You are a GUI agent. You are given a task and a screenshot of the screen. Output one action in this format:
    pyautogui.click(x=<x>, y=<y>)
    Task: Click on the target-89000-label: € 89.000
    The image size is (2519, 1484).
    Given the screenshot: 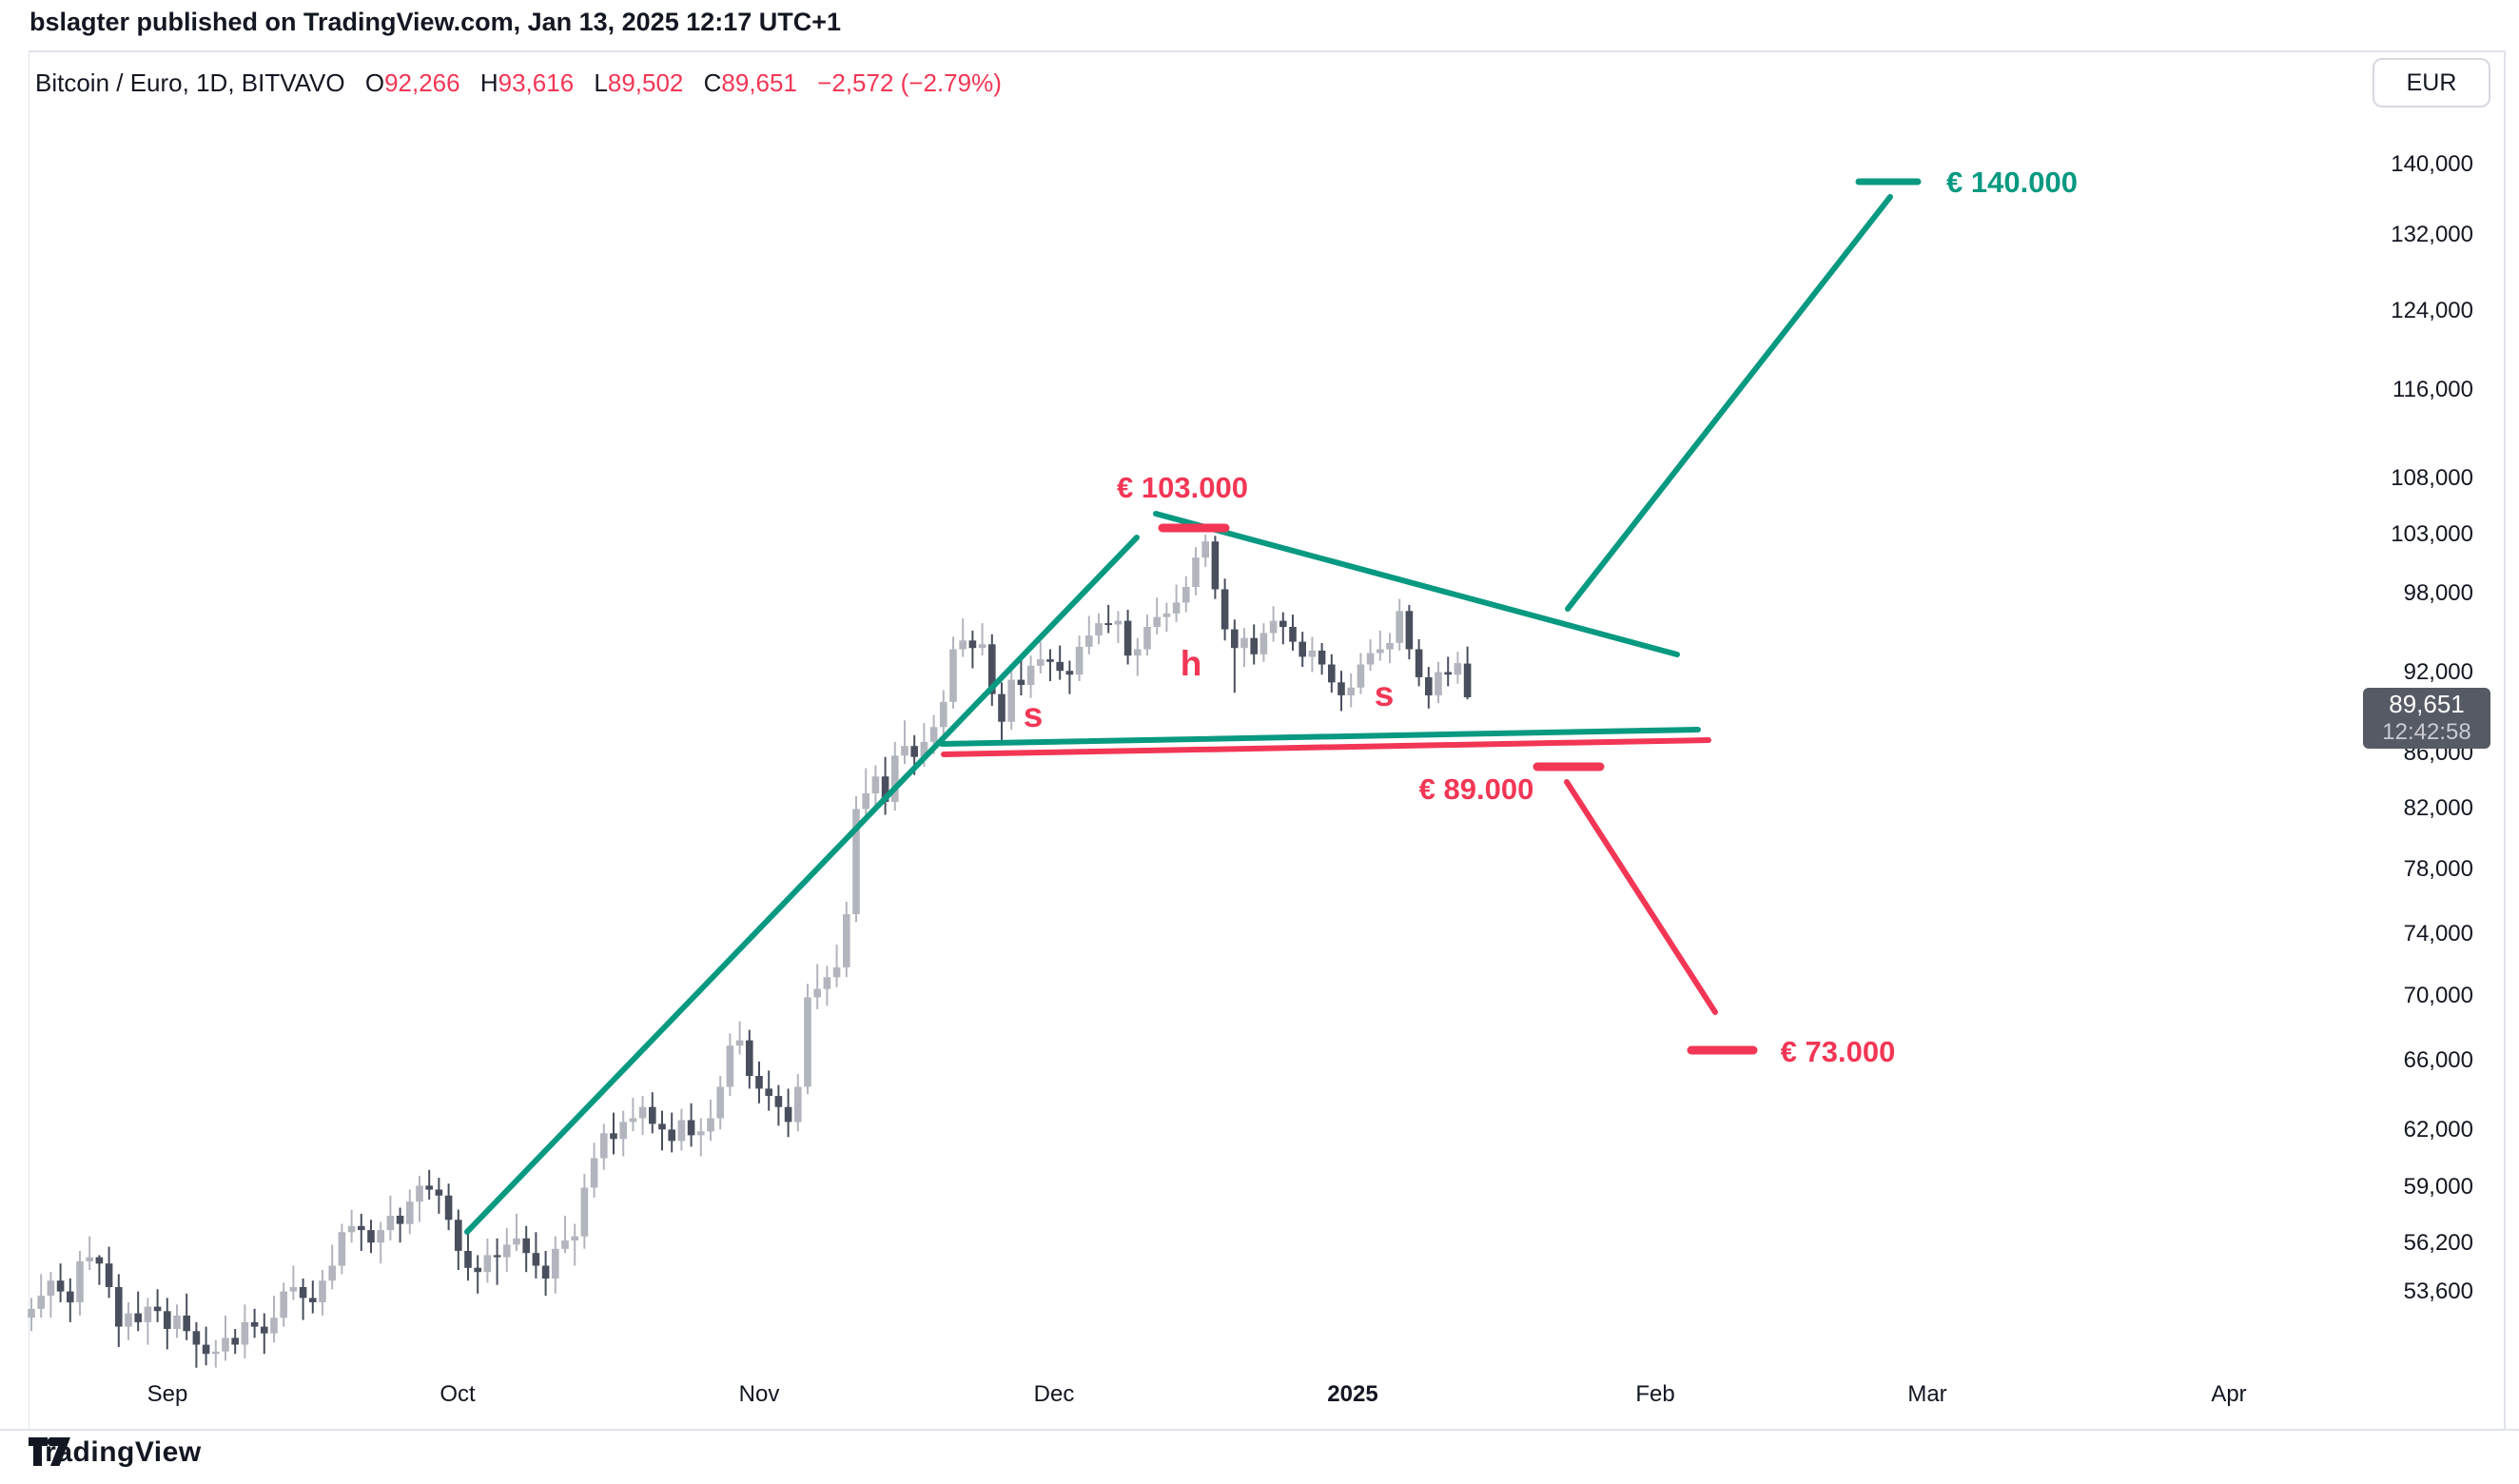 What is the action you would take?
    pyautogui.click(x=1476, y=789)
    